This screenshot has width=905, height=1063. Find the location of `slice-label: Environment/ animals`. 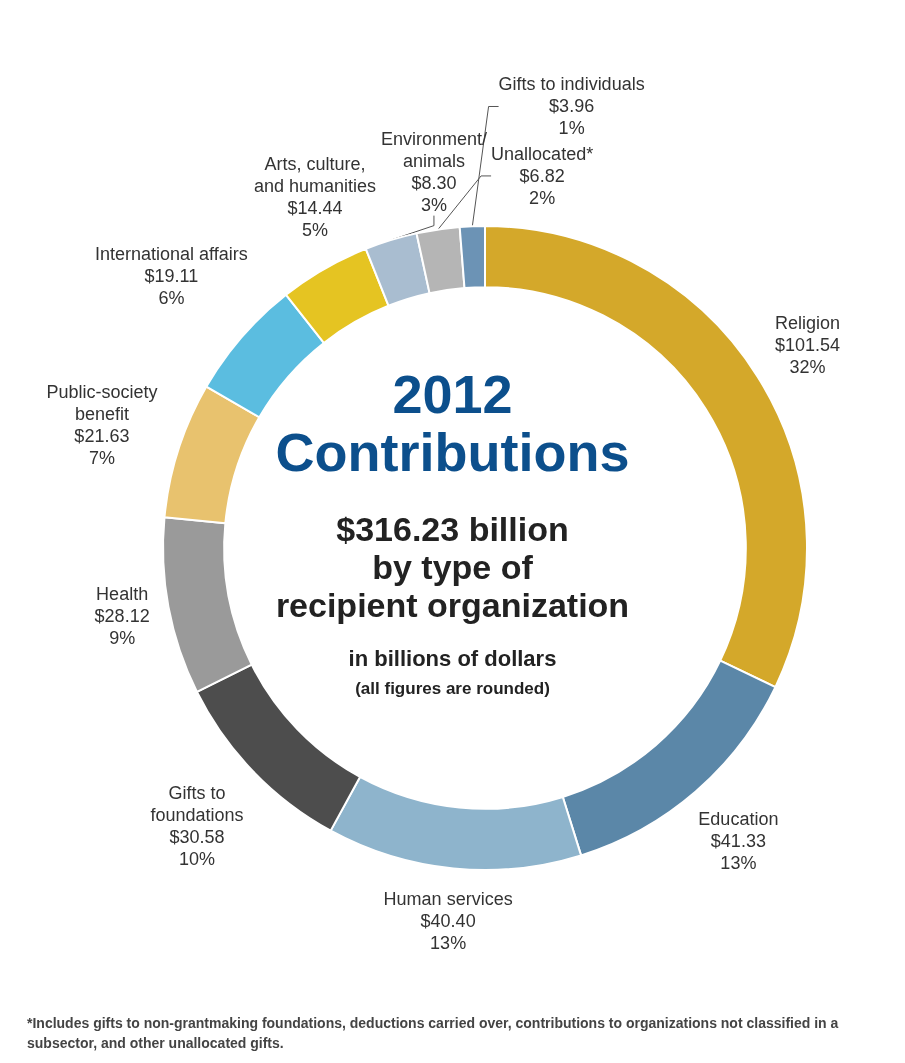

slice-label: Environment/ animals is located at coordinates (433, 149).